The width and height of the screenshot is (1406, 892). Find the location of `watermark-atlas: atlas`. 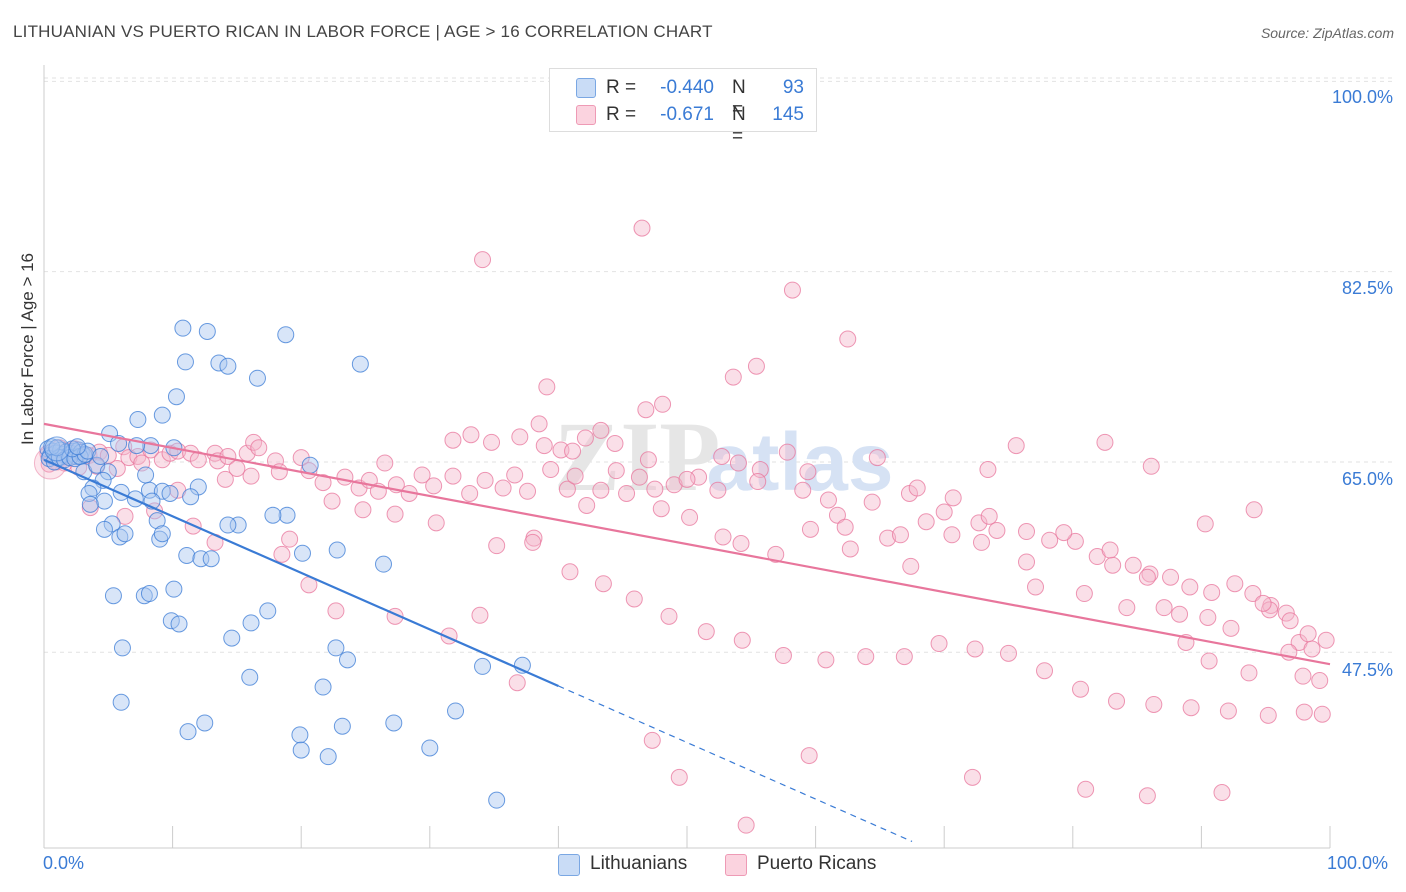

watermark-atlas: atlas is located at coordinates (800, 462).